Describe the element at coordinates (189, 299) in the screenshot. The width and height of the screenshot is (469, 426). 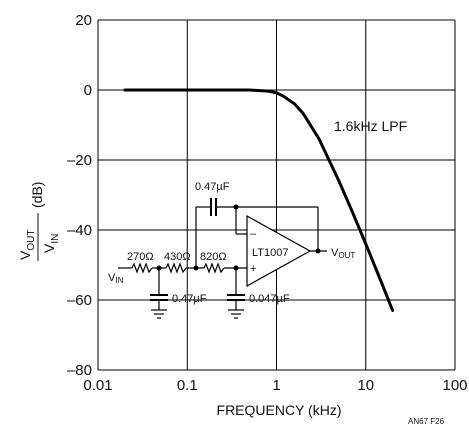
I see `label-cap1: 0.47µF` at that location.